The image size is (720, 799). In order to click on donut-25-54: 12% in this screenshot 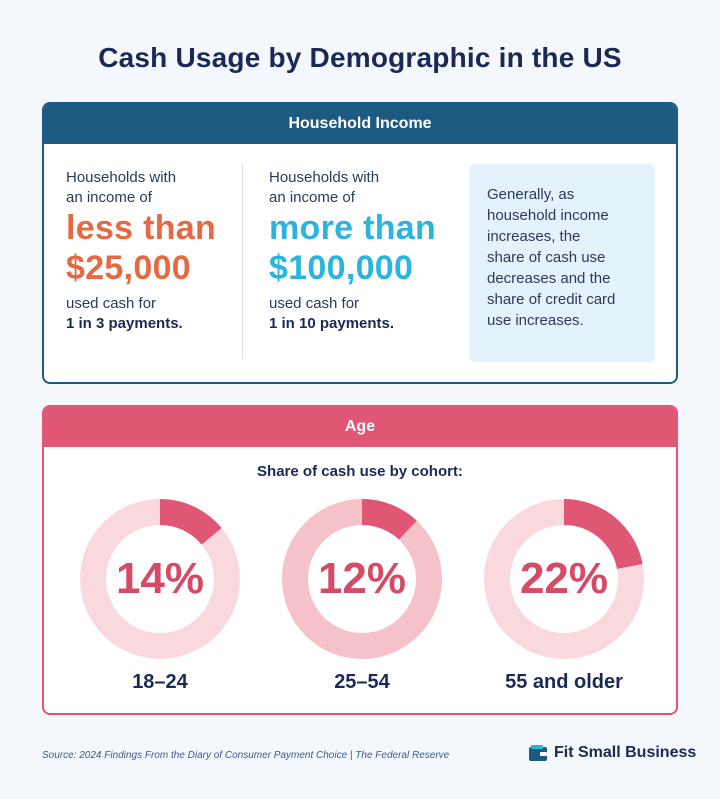, I will do `click(362, 579)`.